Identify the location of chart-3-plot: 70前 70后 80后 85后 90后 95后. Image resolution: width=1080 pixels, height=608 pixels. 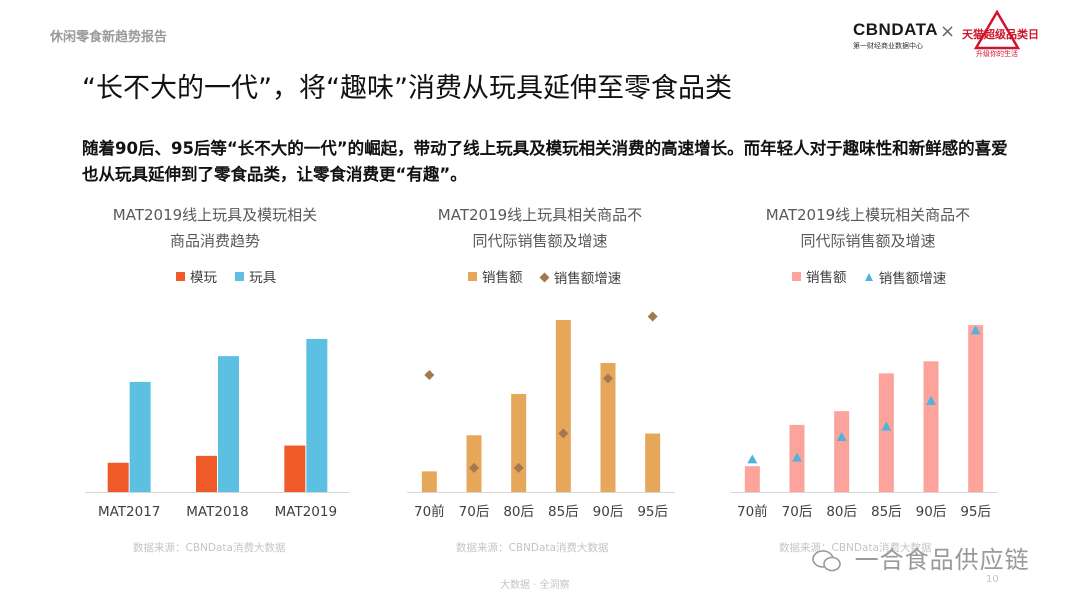
(864, 422).